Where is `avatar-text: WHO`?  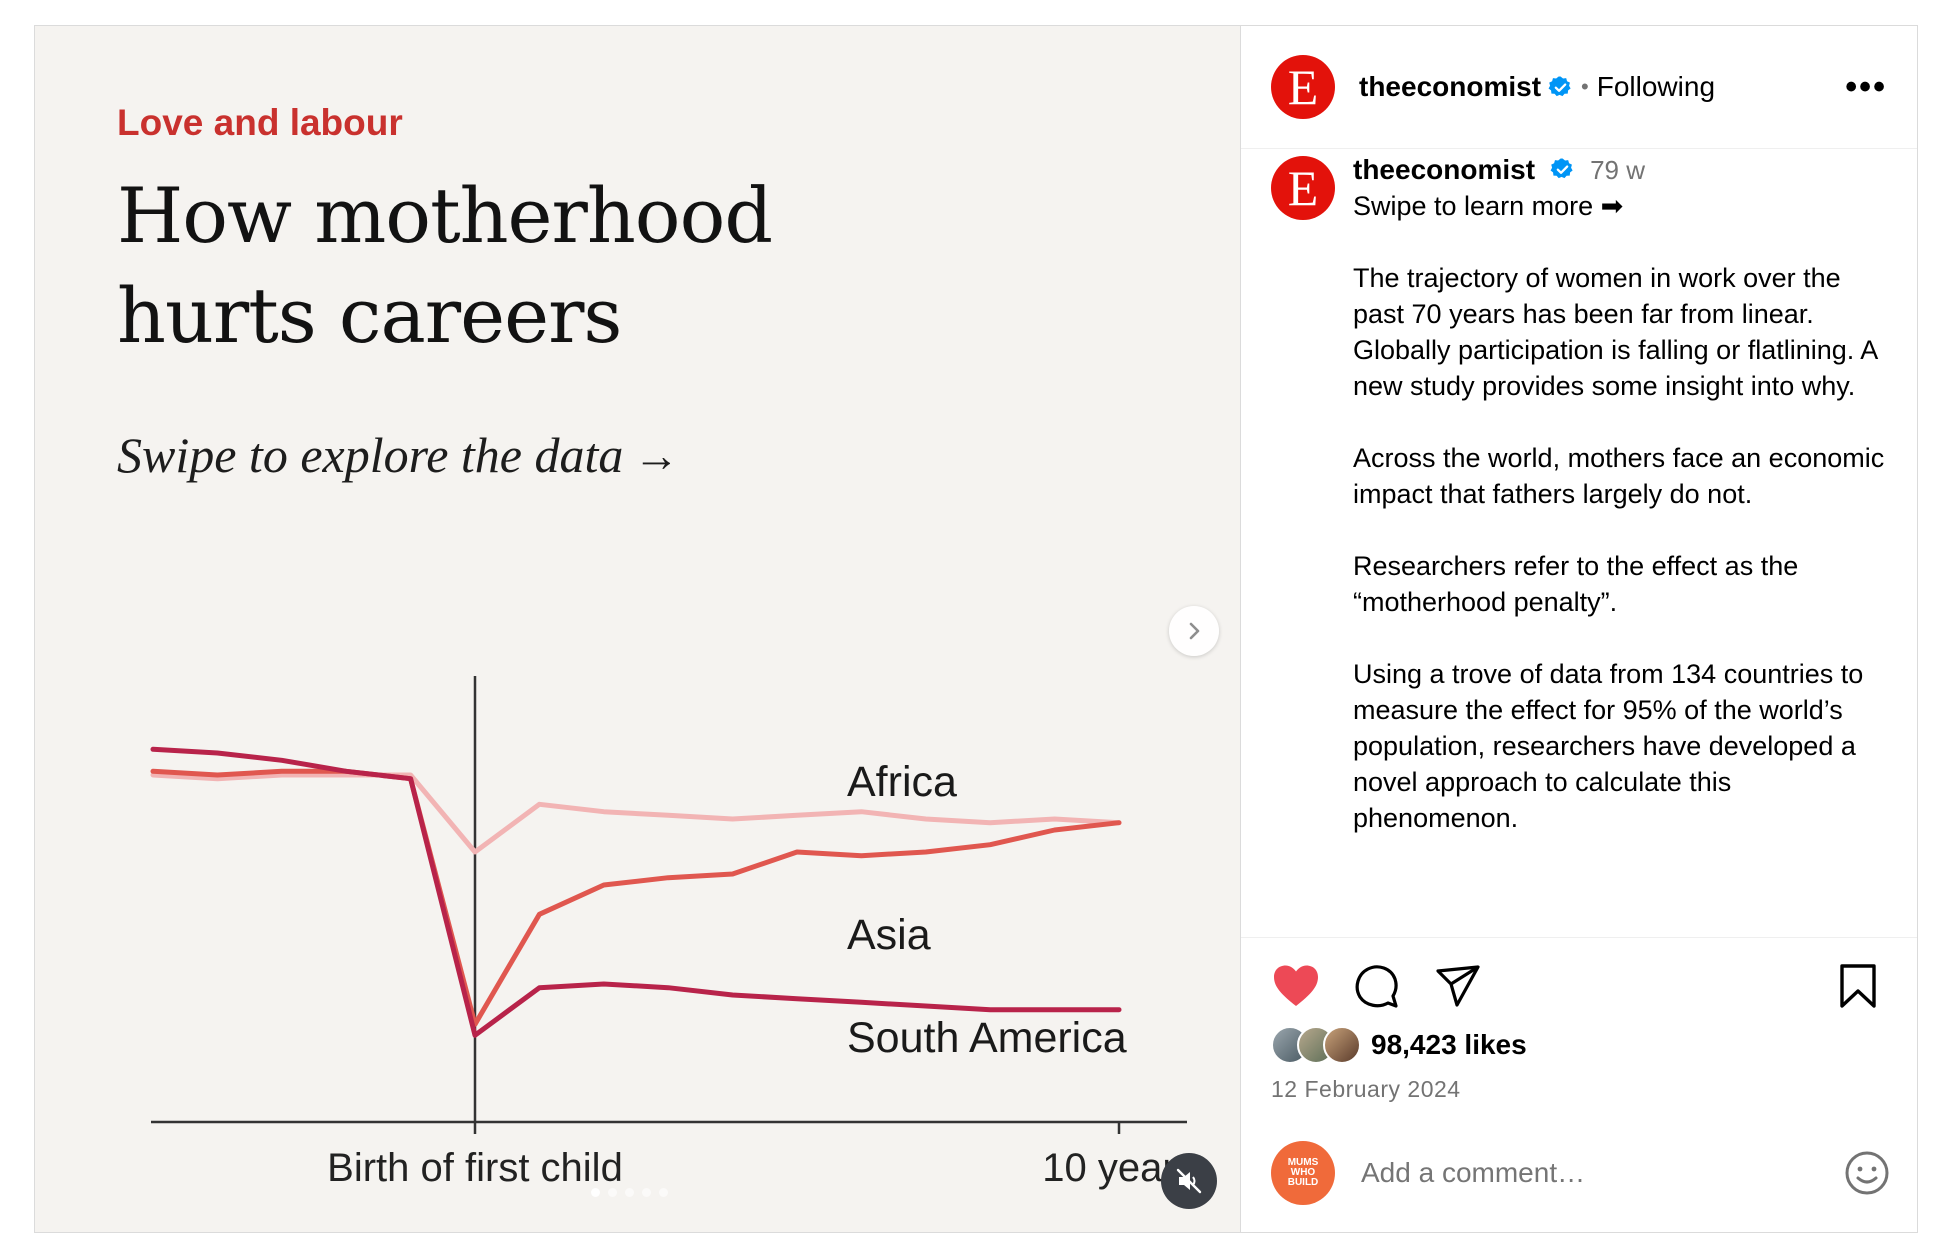 avatar-text: WHO is located at coordinates (1303, 1172).